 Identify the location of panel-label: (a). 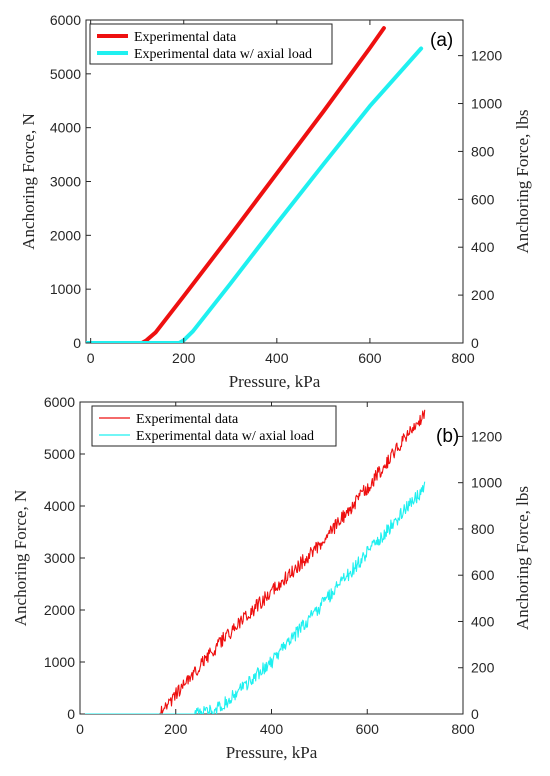
(441, 40).